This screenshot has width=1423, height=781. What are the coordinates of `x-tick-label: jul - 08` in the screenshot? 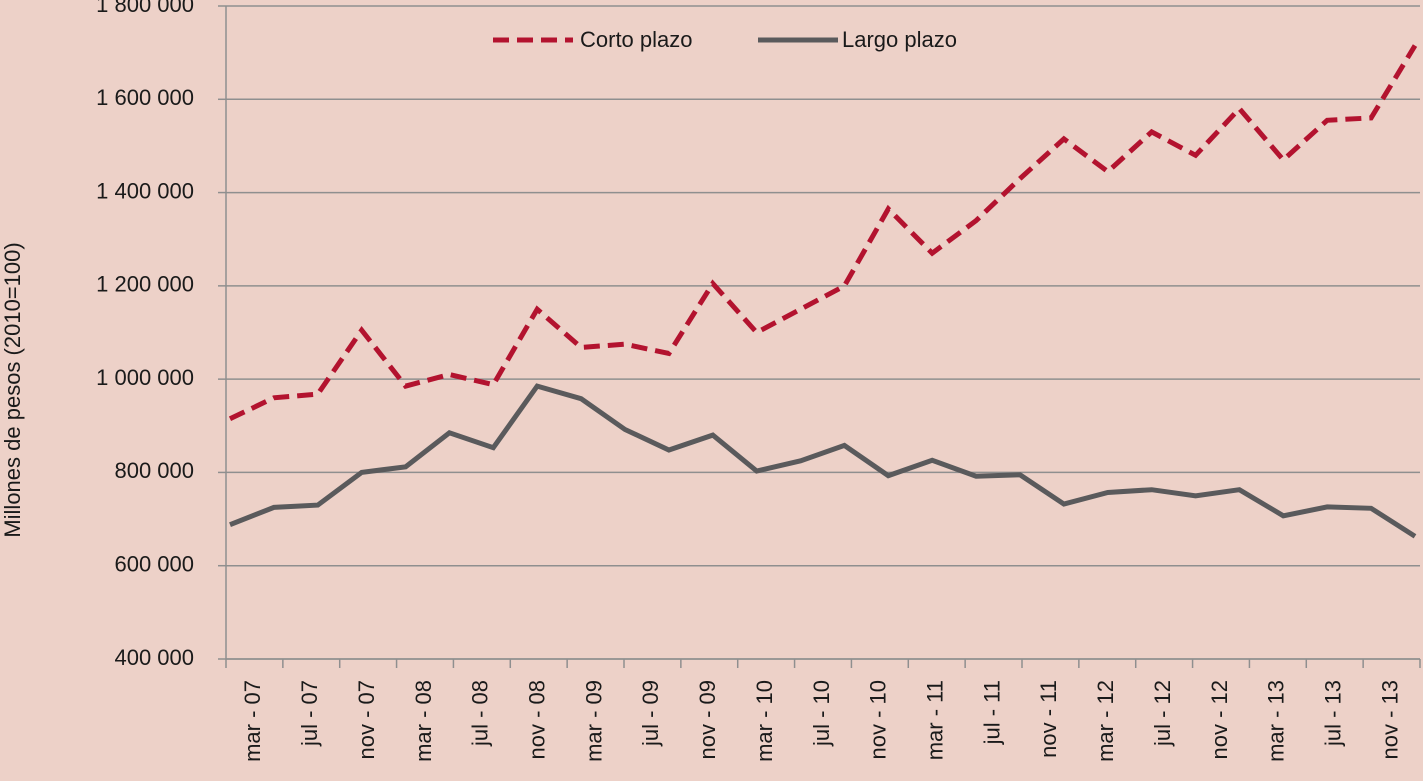 It's located at (480, 713).